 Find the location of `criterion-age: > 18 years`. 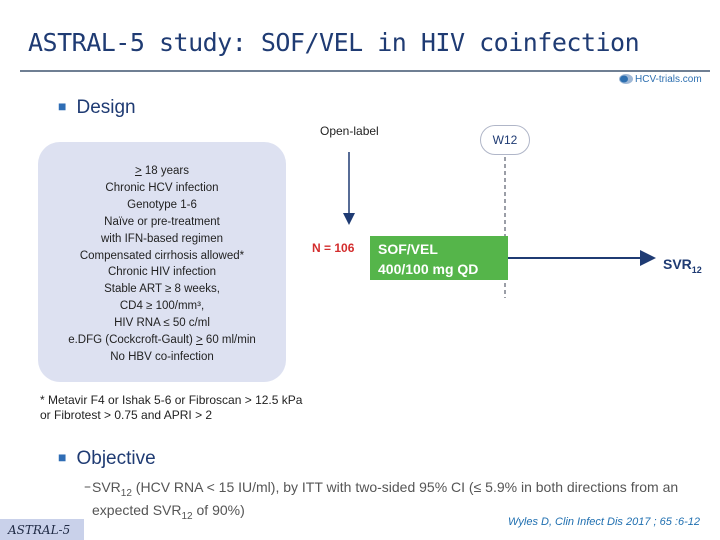

criterion-age: > 18 years is located at coordinates (162, 171).